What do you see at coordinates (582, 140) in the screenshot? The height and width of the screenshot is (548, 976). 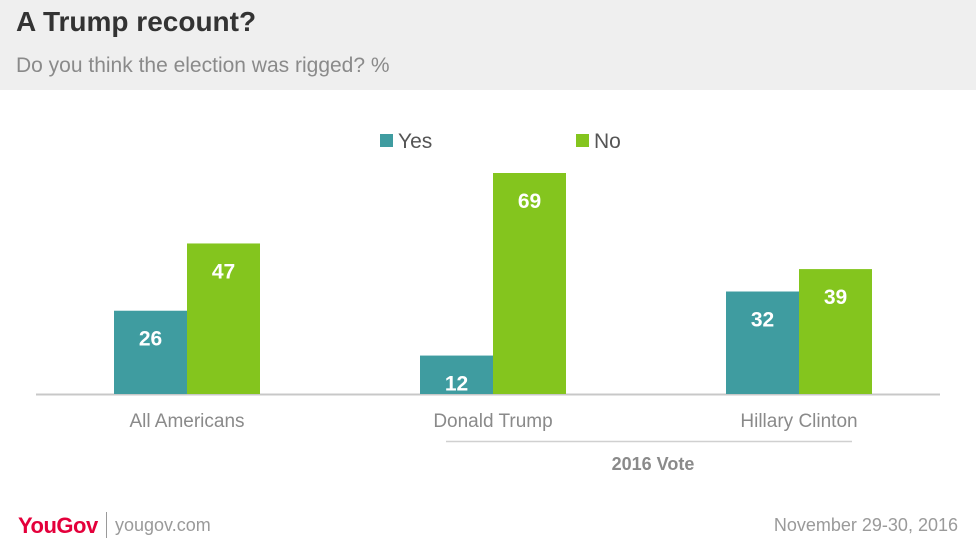 I see `legend-swatch-no` at bounding box center [582, 140].